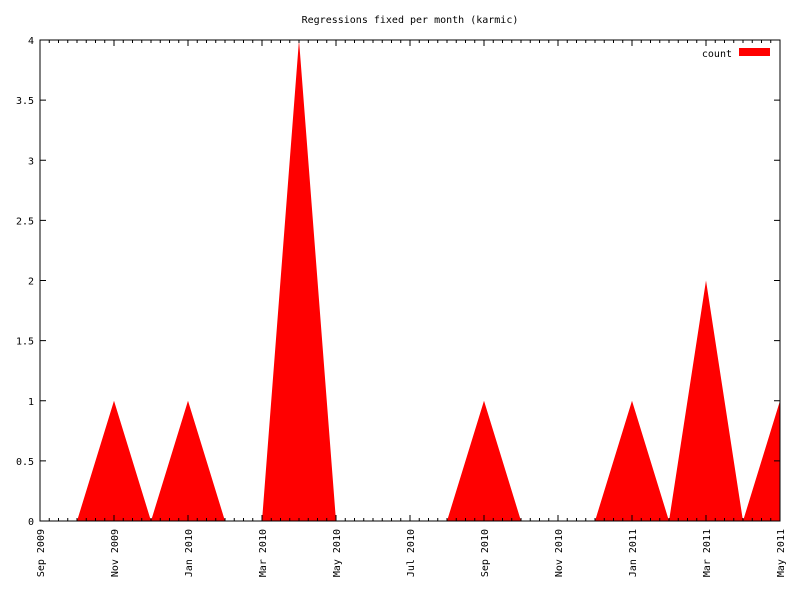 Image resolution: width=800 pixels, height=600 pixels. Describe the element at coordinates (717, 54) in the screenshot. I see `legend-label-count: count` at that location.